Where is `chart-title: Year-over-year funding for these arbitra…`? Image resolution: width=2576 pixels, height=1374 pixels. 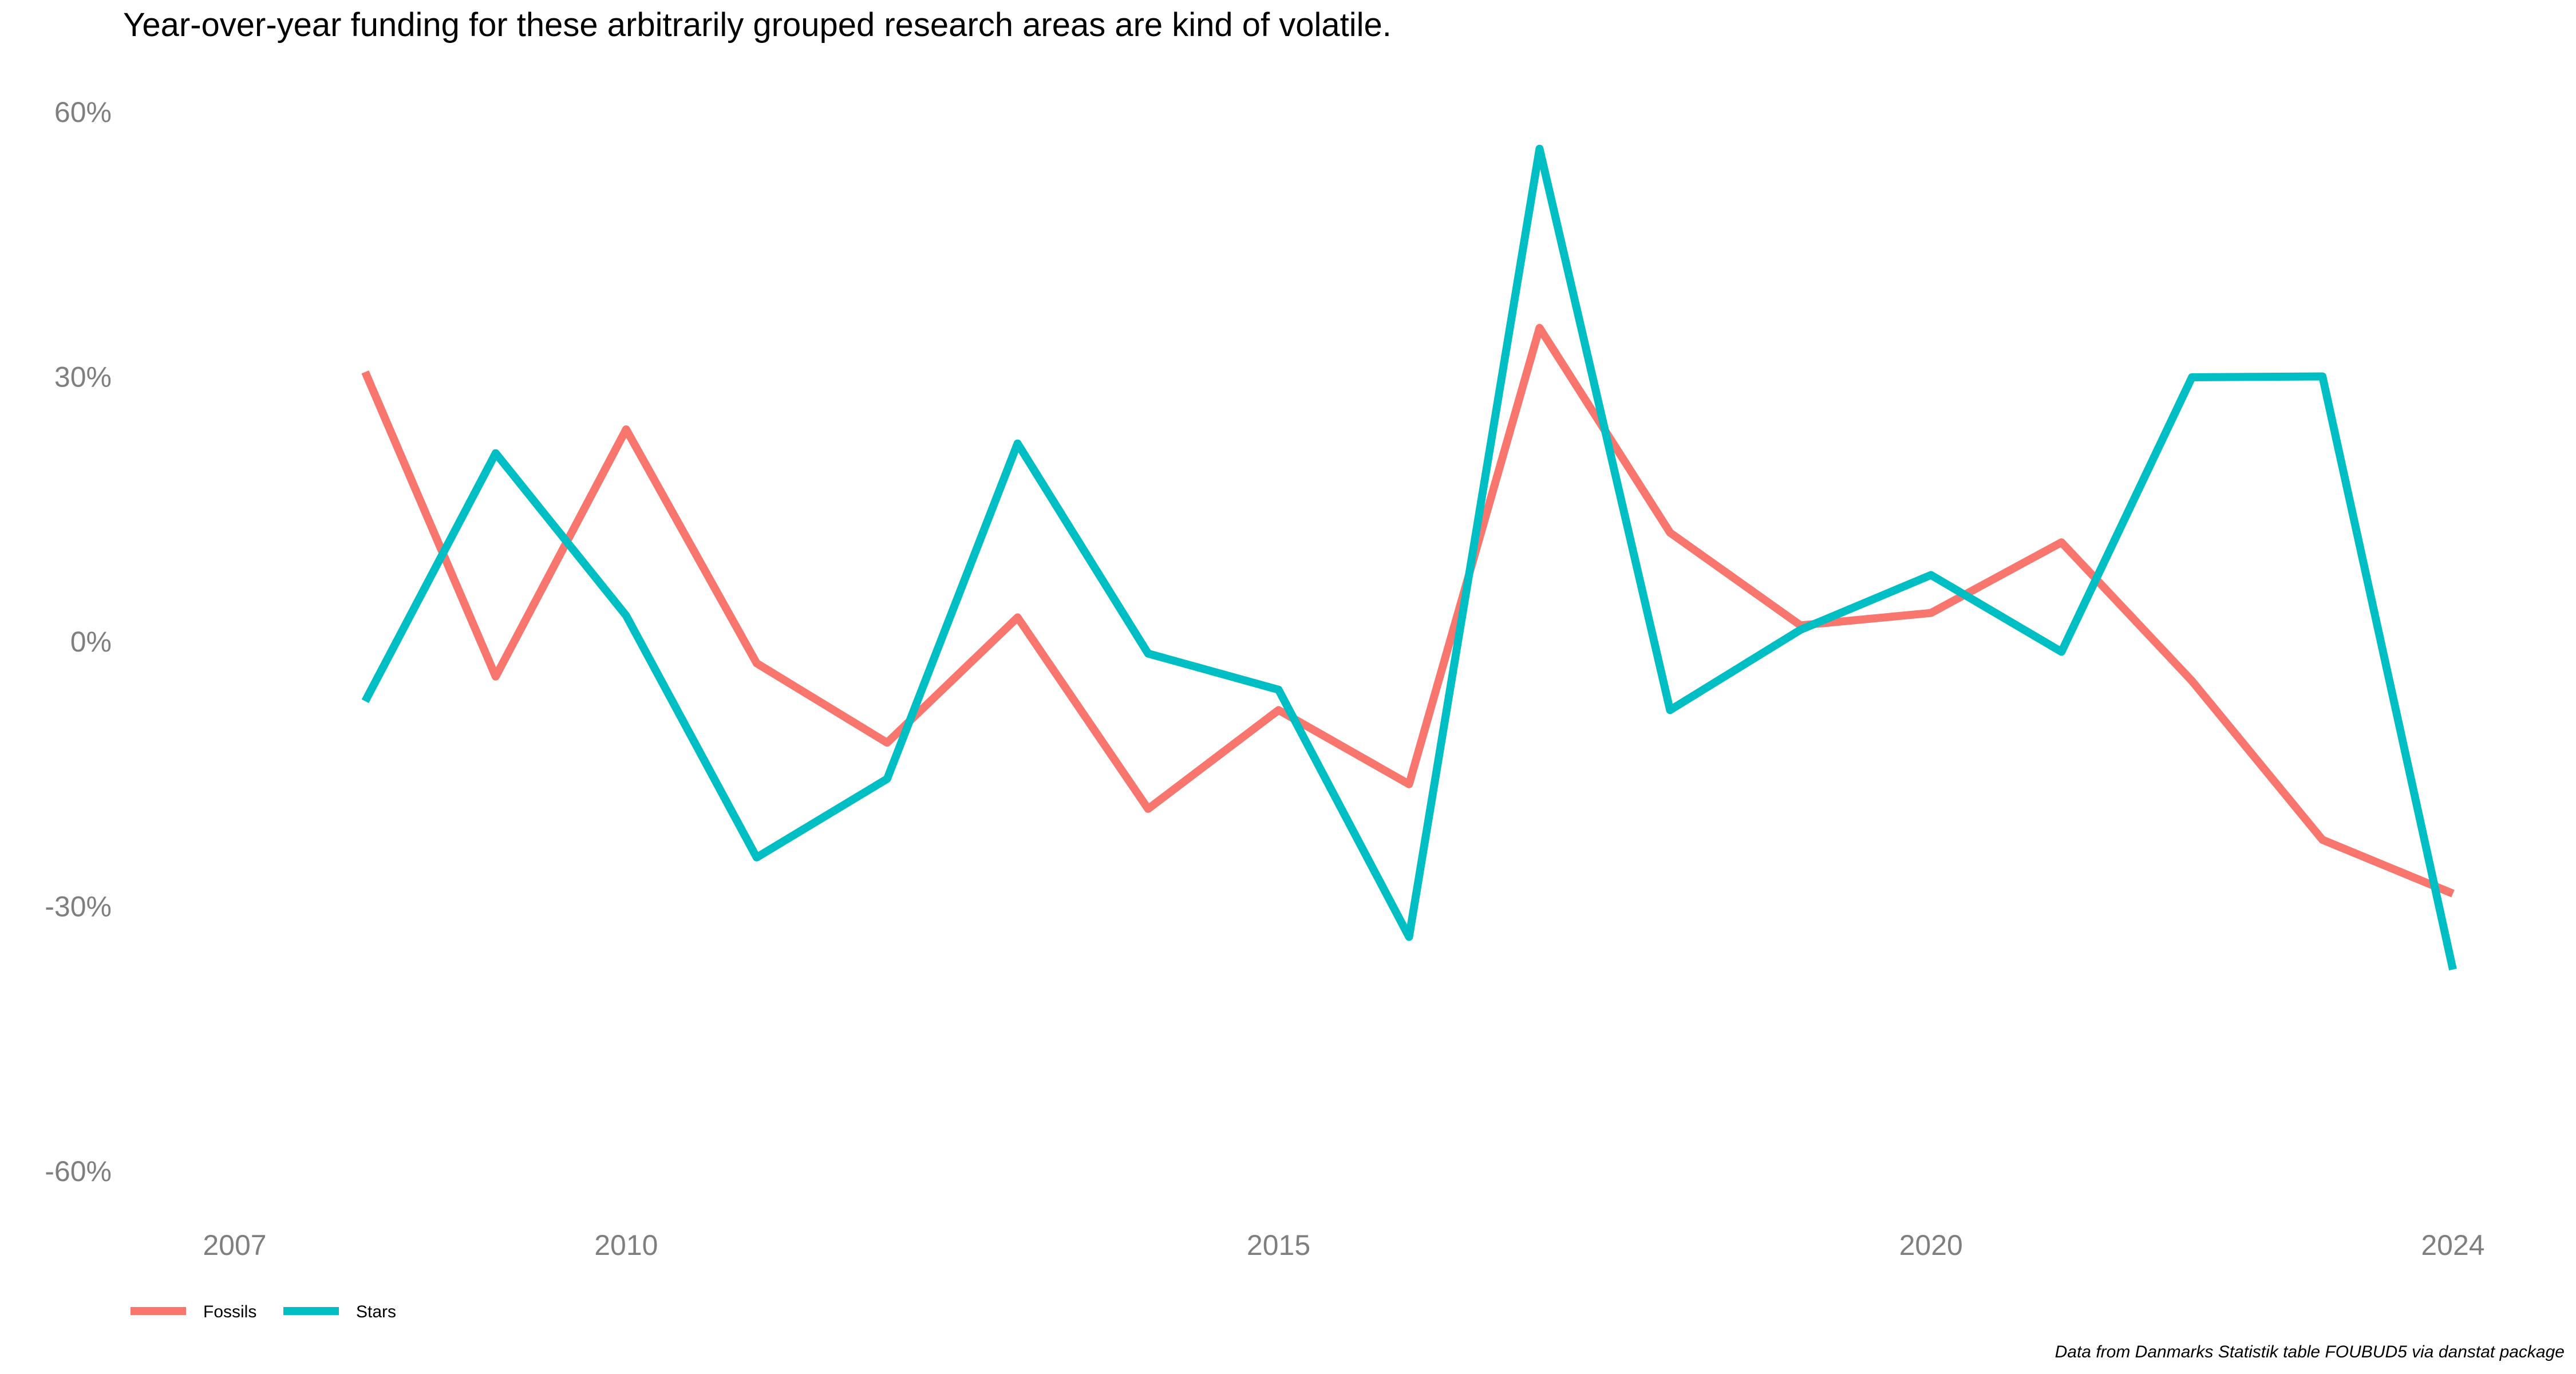
chart-title: Year-over-year funding for these arbitra… is located at coordinates (757, 25).